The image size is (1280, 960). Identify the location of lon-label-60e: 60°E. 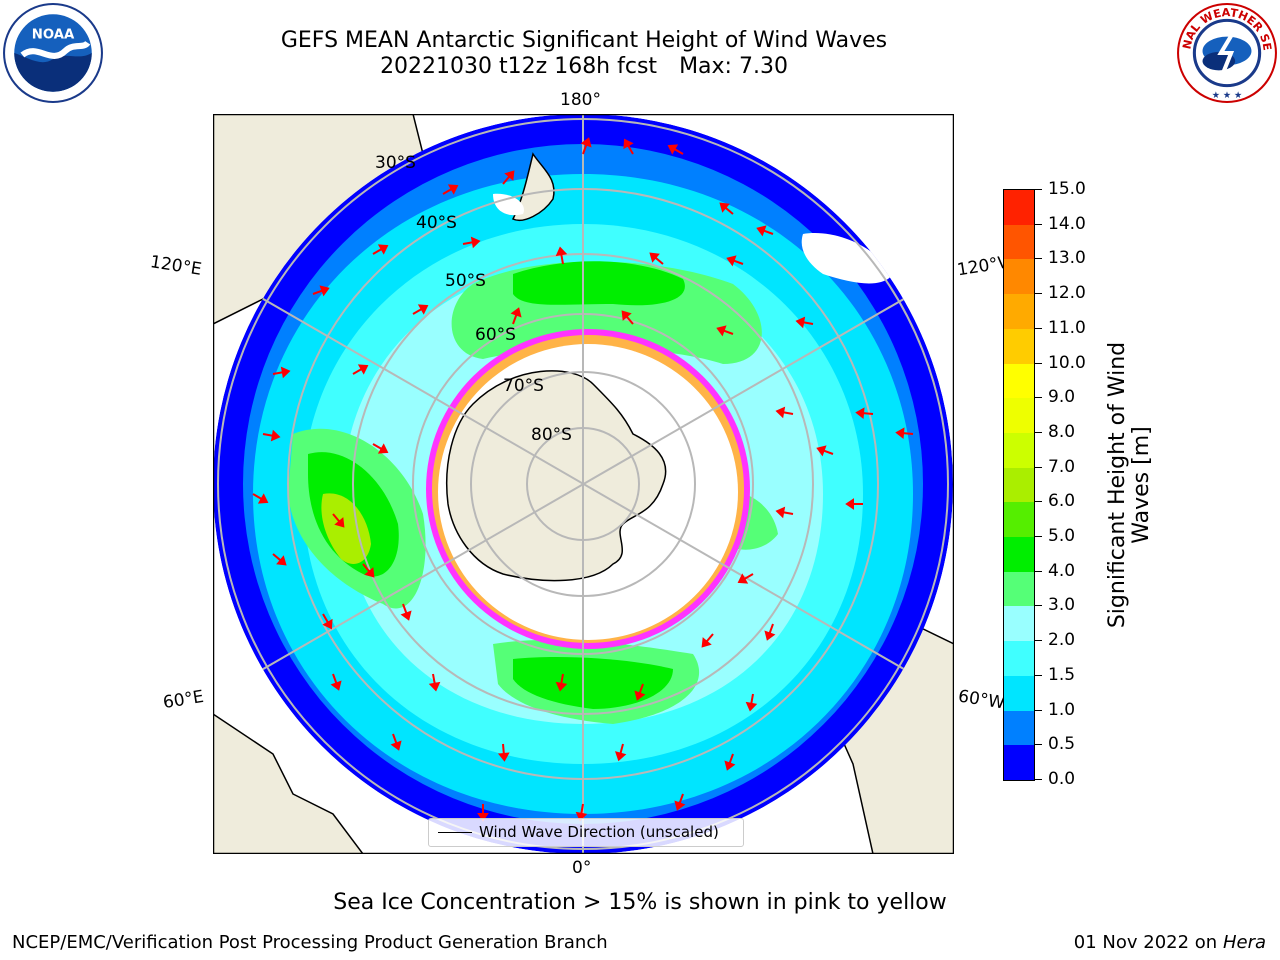
(183, 700).